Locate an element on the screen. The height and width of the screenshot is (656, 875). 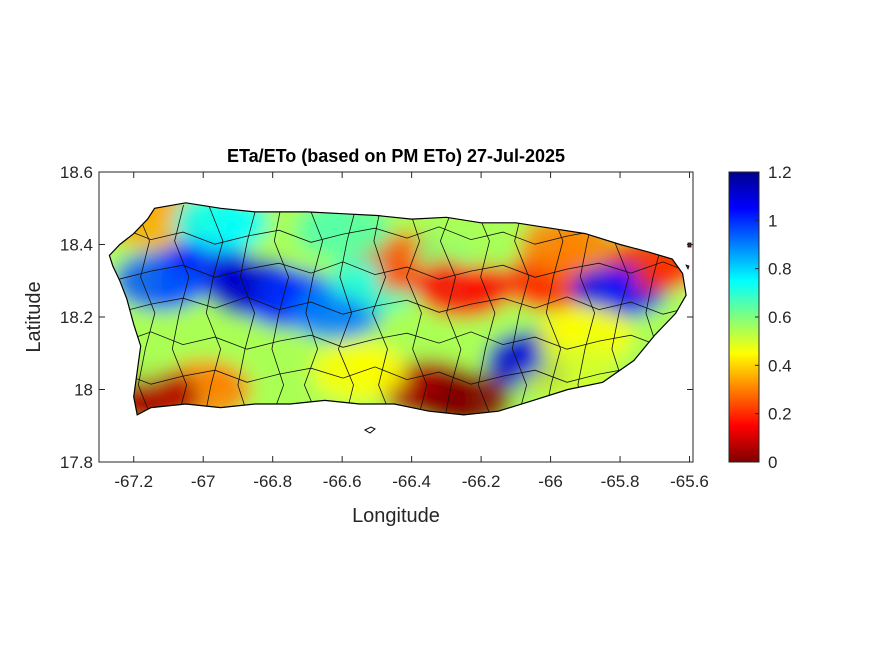
colorbar-tick-label: 0 is located at coordinates (772, 462).